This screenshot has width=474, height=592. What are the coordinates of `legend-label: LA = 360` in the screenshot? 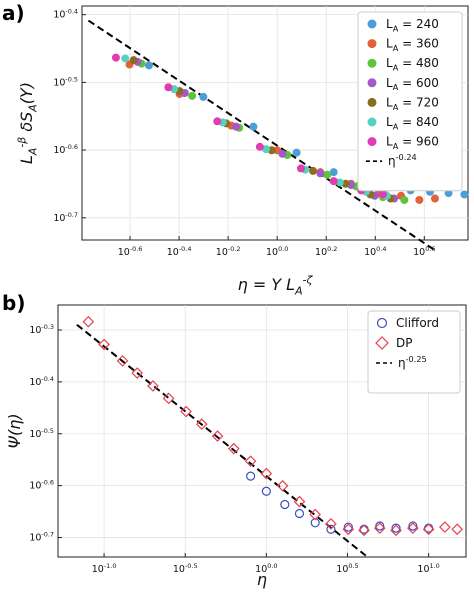 It's located at (412, 45).